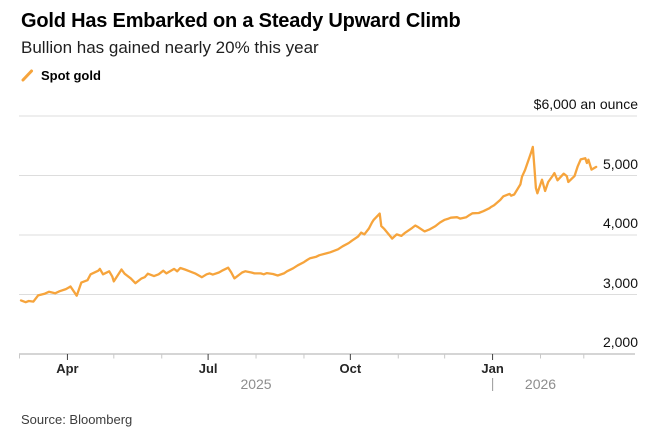 The width and height of the screenshot is (653, 439). What do you see at coordinates (208, 368) in the screenshot?
I see `x-axis-label-jul: Jul` at bounding box center [208, 368].